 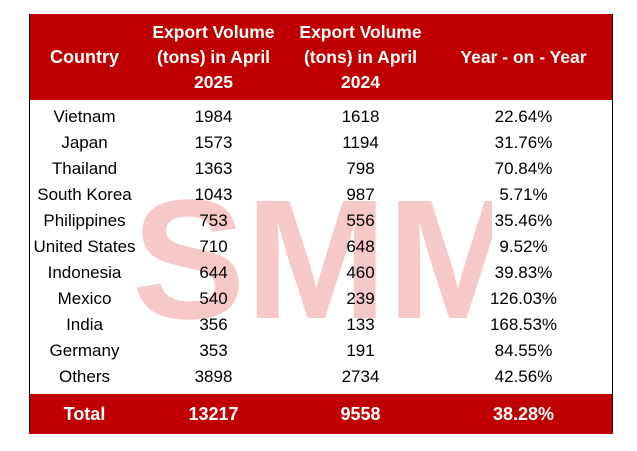 I want to click on country-cell: Japan, so click(x=84, y=142).